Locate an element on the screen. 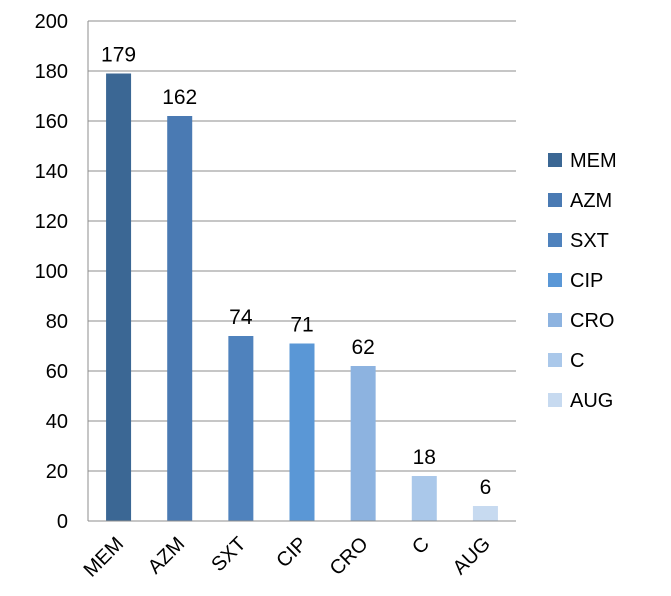 Image resolution: width=671 pixels, height=596 pixels. legend-item: MEM is located at coordinates (582, 161).